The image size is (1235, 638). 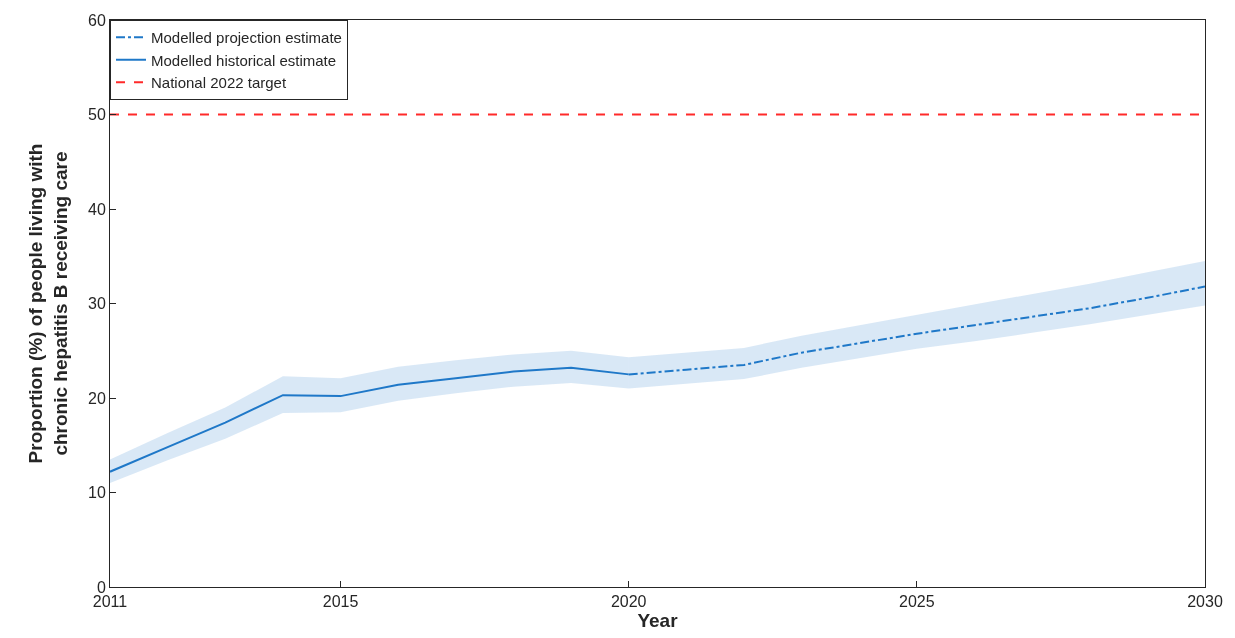 I want to click on y-axis-title: Proportion (%) of people living with chronic hepatitis B receiving care, so click(x=48, y=303).